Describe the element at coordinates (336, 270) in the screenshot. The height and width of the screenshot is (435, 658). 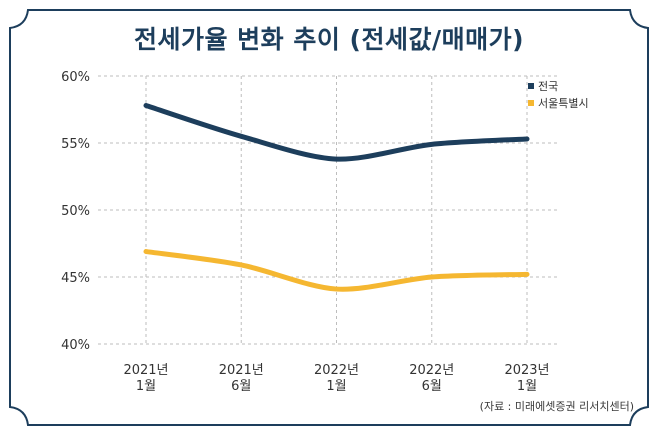
I see `series-line-seoul` at that location.